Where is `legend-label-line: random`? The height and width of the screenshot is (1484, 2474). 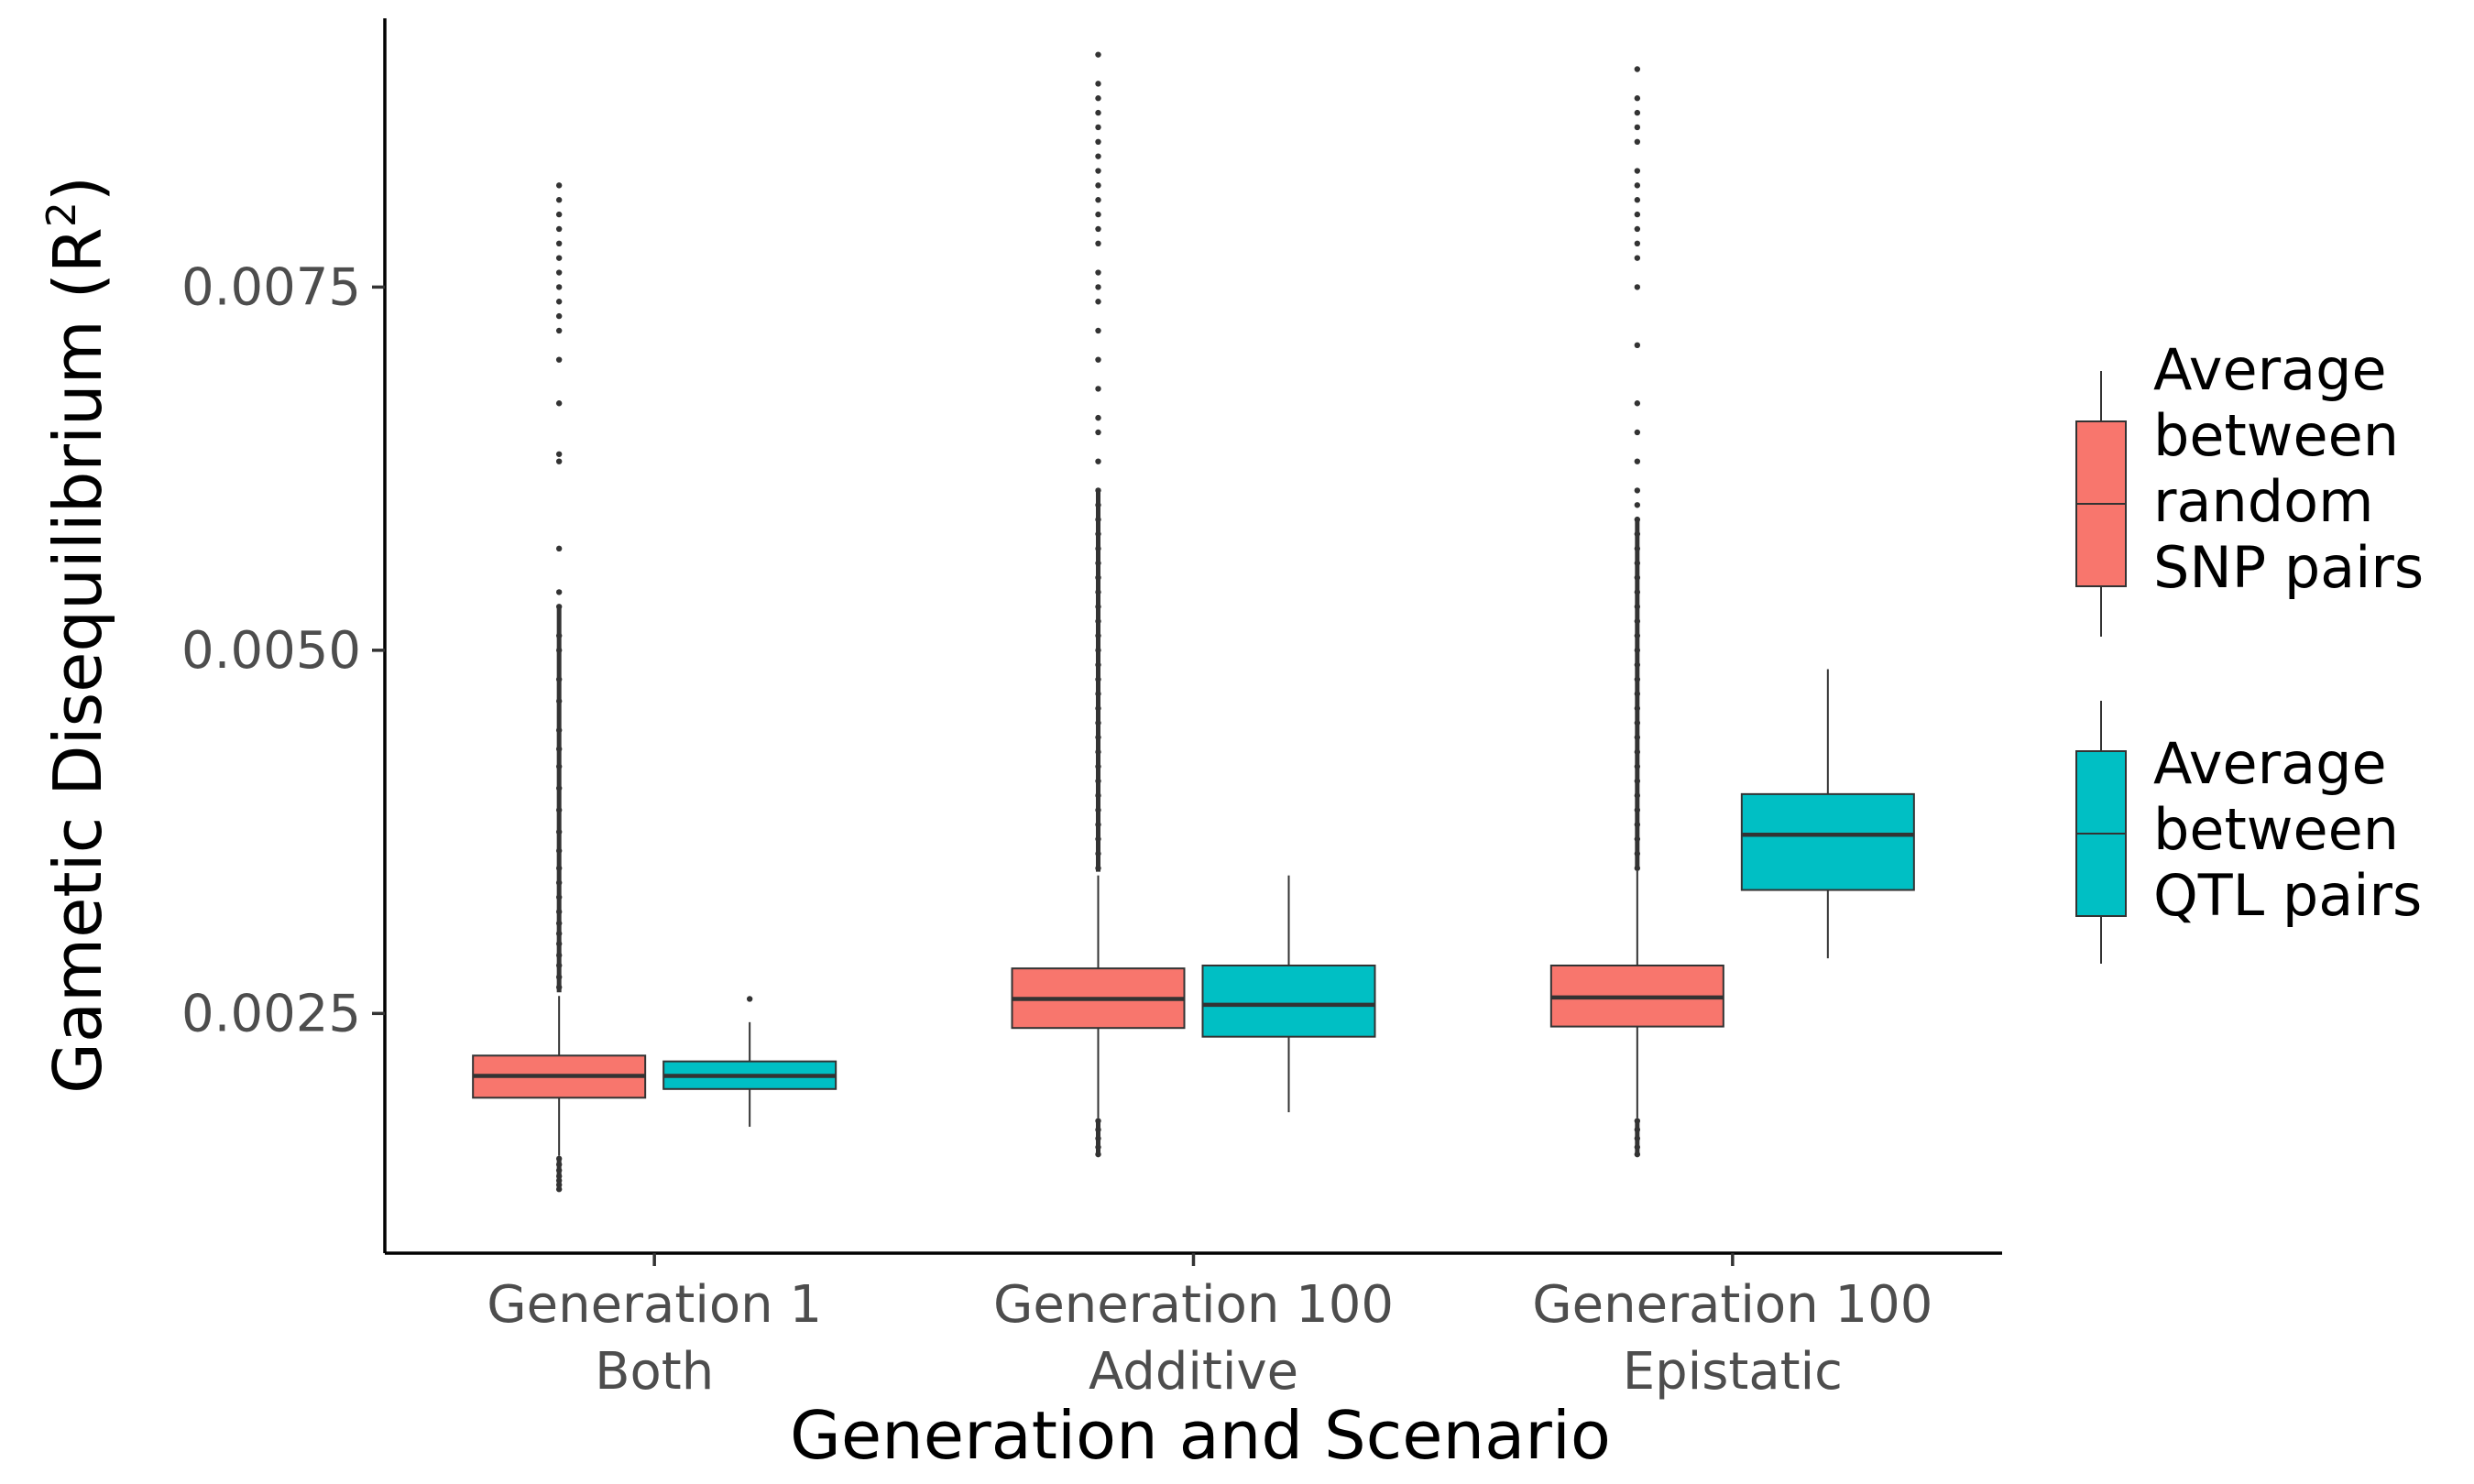
legend-label-line: random is located at coordinates (2263, 502).